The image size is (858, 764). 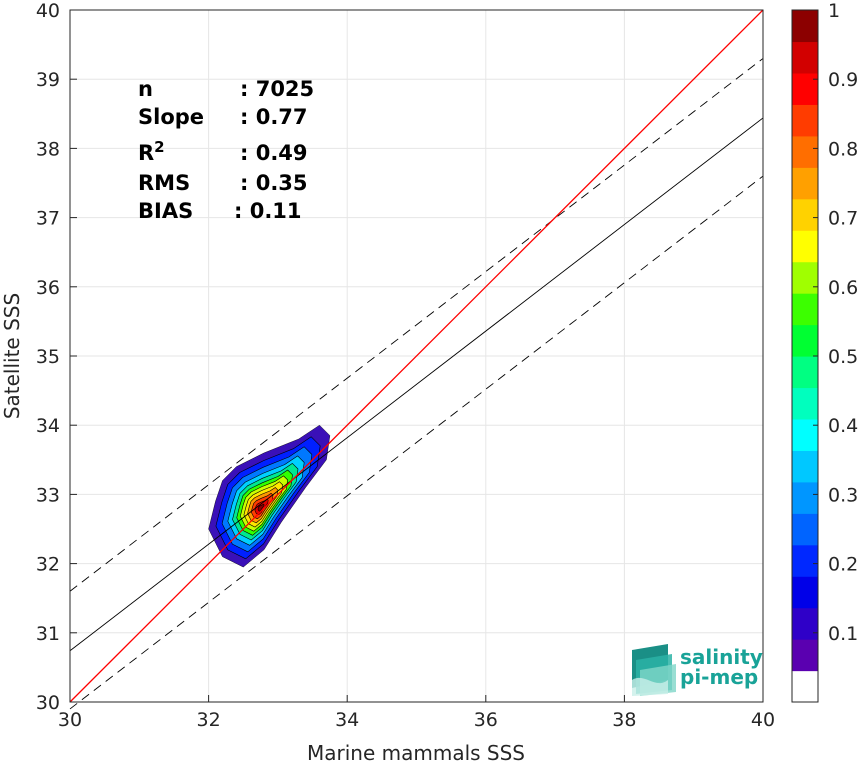 What do you see at coordinates (261, 507) in the screenshot?
I see `density-contour-level` at bounding box center [261, 507].